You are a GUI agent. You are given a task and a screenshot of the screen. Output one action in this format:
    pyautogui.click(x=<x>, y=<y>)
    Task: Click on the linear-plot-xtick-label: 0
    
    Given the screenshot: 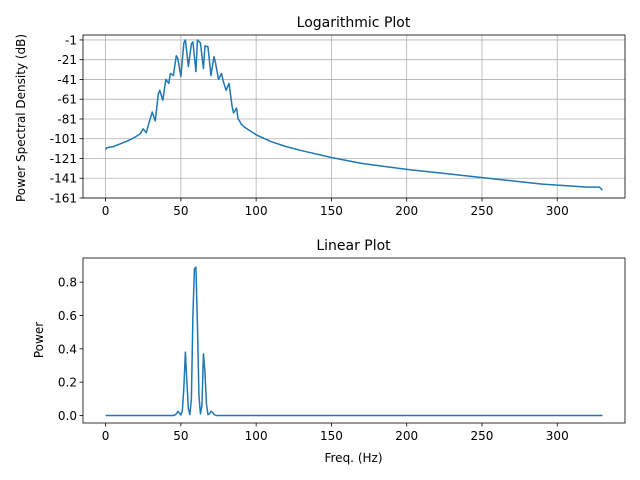 What is the action you would take?
    pyautogui.click(x=106, y=436)
    